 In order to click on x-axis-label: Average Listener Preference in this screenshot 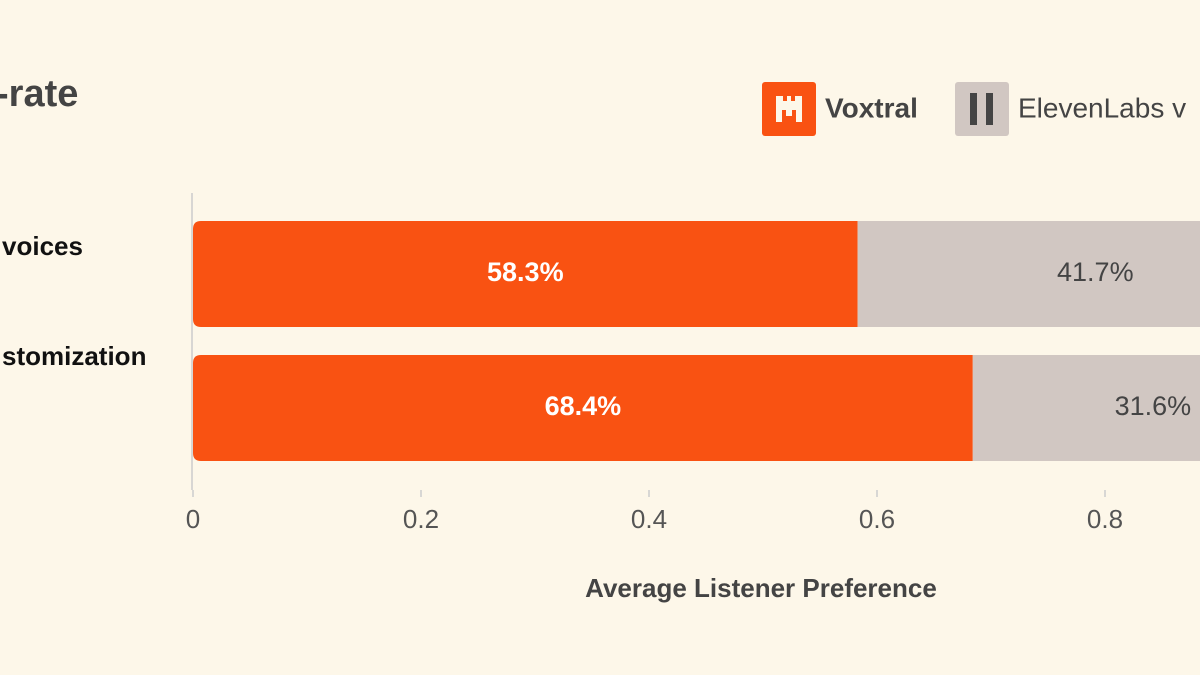, I will do `click(761, 588)`.